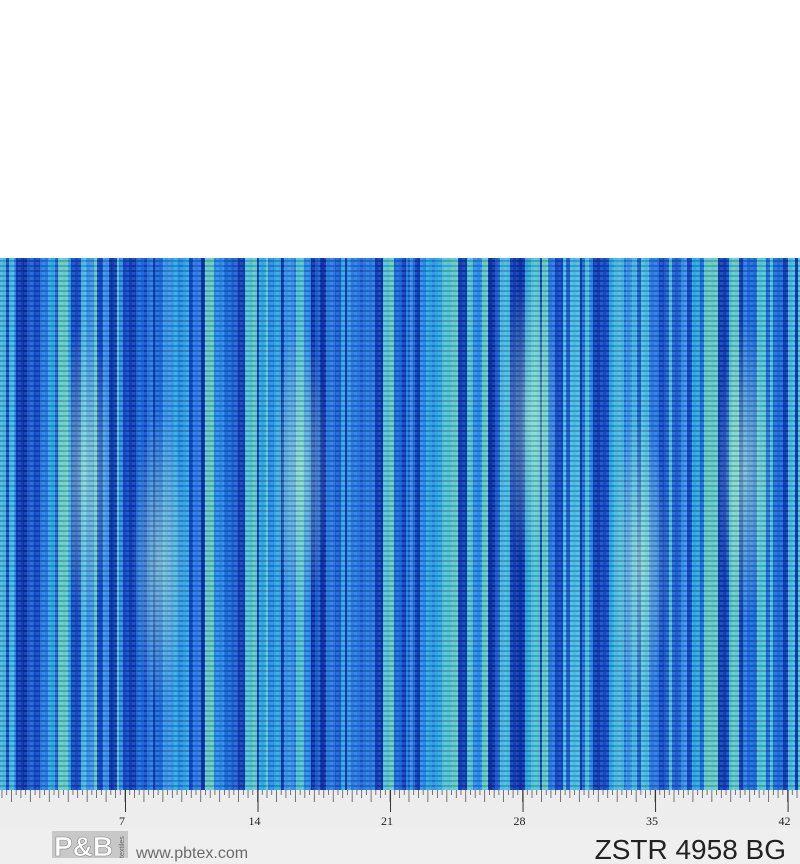  I want to click on ruler-label: 42, so click(785, 821).